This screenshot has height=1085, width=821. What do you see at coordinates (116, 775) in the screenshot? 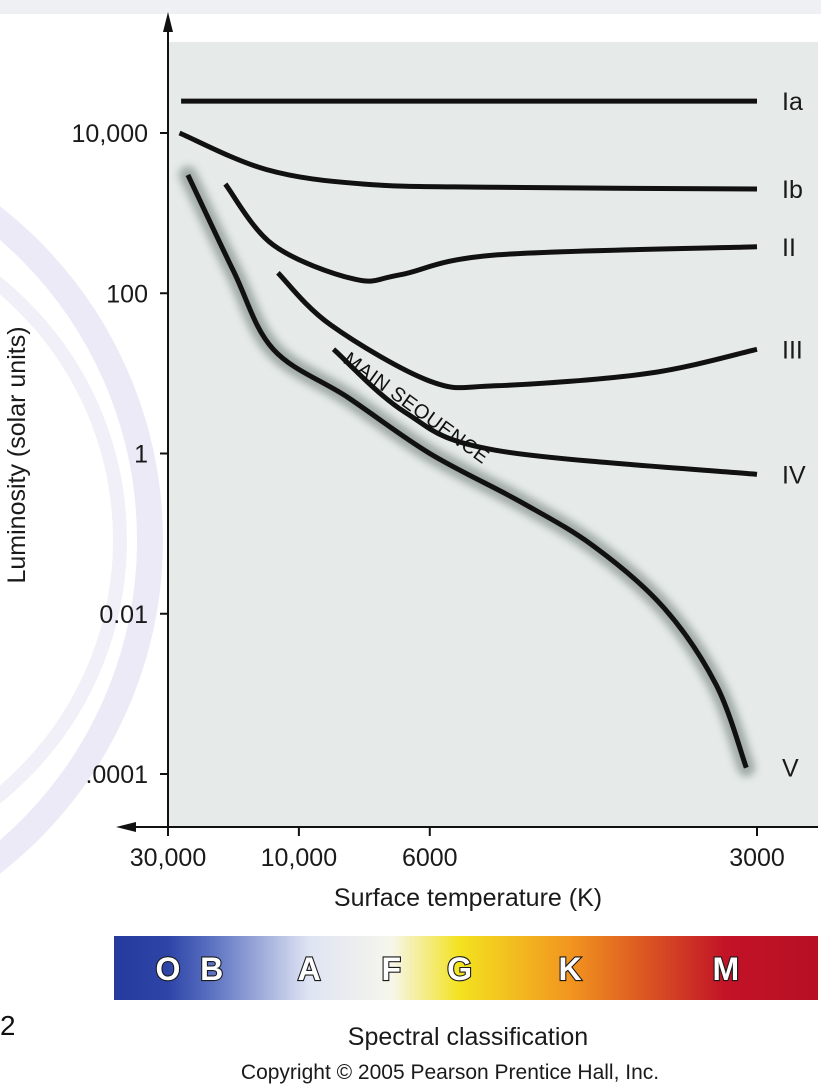
I see `y-tick-label: .0001` at bounding box center [116, 775].